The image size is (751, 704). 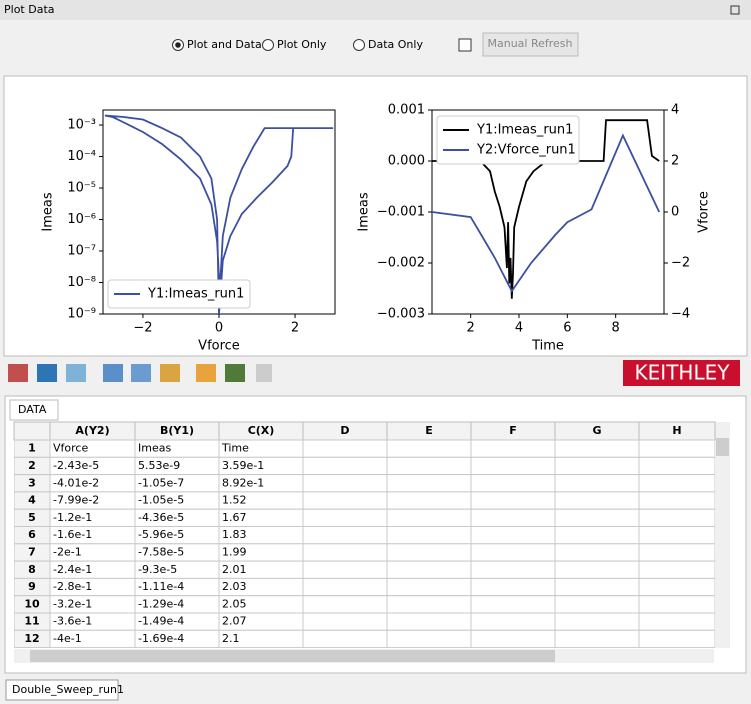 What do you see at coordinates (722, 535) in the screenshot?
I see `v-scrollbar` at bounding box center [722, 535].